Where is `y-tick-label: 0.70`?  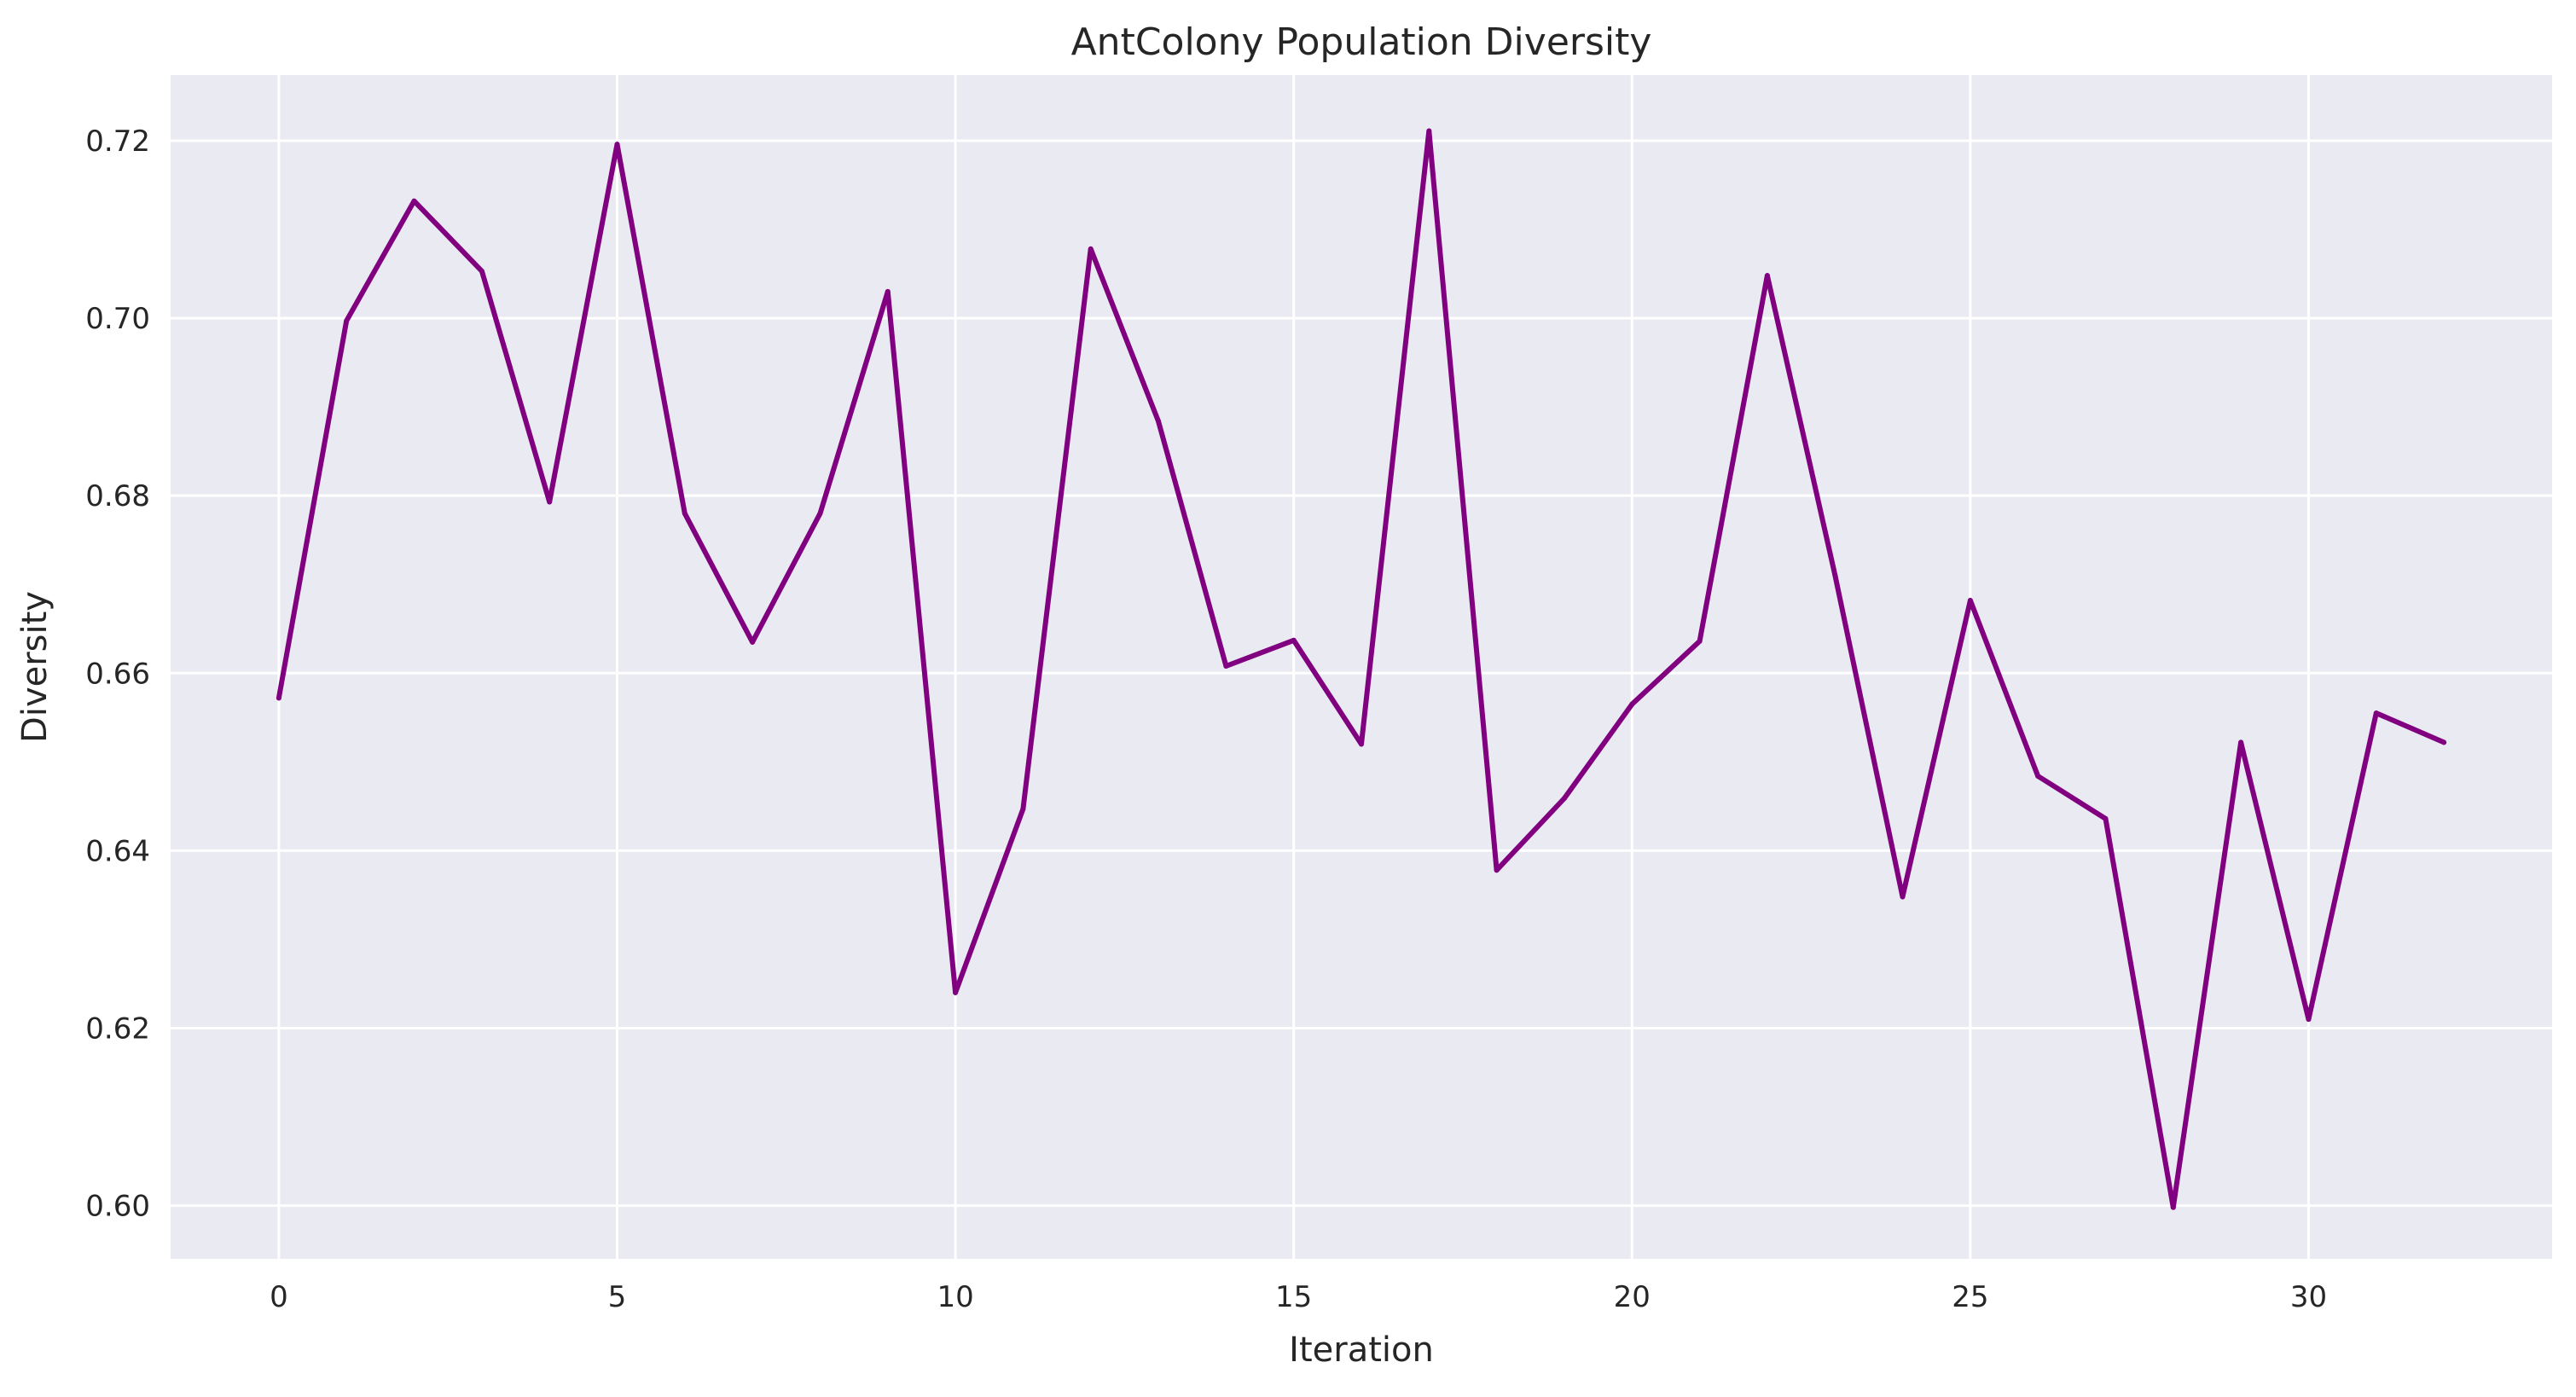 y-tick-label: 0.70 is located at coordinates (117, 319).